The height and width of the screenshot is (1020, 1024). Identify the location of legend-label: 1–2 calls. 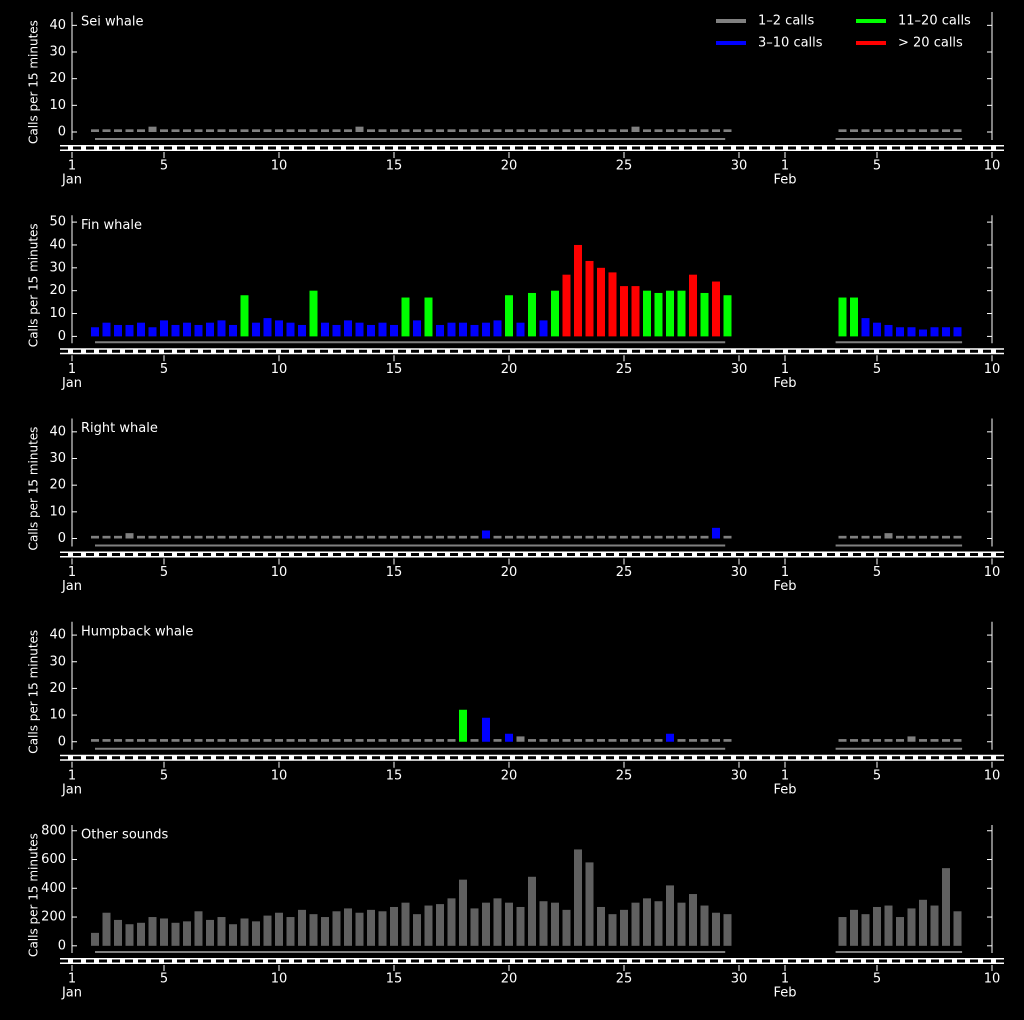
(786, 21).